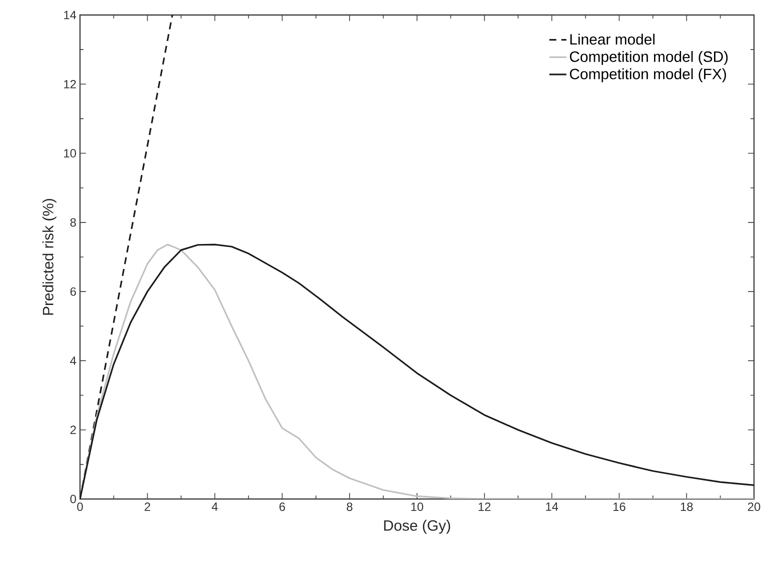 Image resolution: width=766 pixels, height=567 pixels. I want to click on y-tick-label: 0, so click(73, 499).